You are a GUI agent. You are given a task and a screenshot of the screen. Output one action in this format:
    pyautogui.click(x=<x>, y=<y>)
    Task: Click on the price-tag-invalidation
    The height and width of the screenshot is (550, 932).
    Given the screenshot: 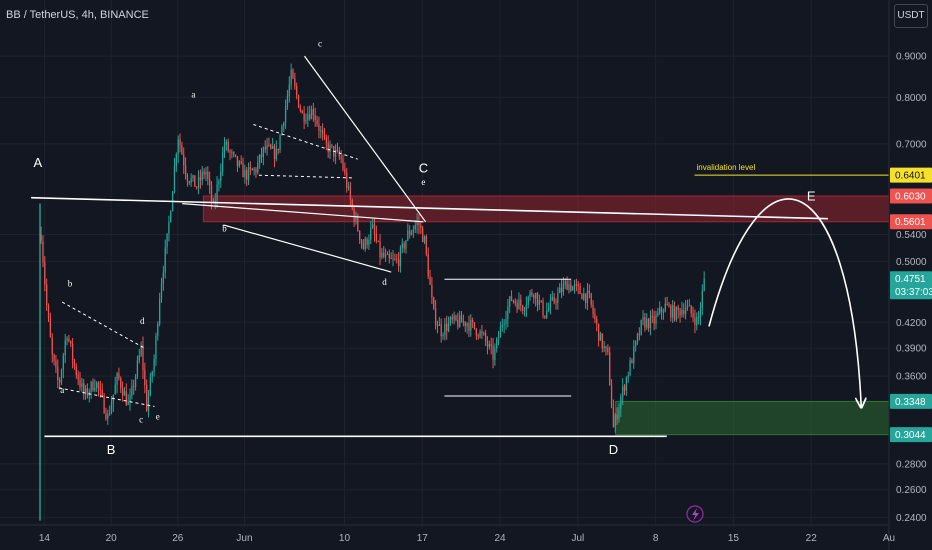 What is the action you would take?
    pyautogui.click(x=911, y=175)
    